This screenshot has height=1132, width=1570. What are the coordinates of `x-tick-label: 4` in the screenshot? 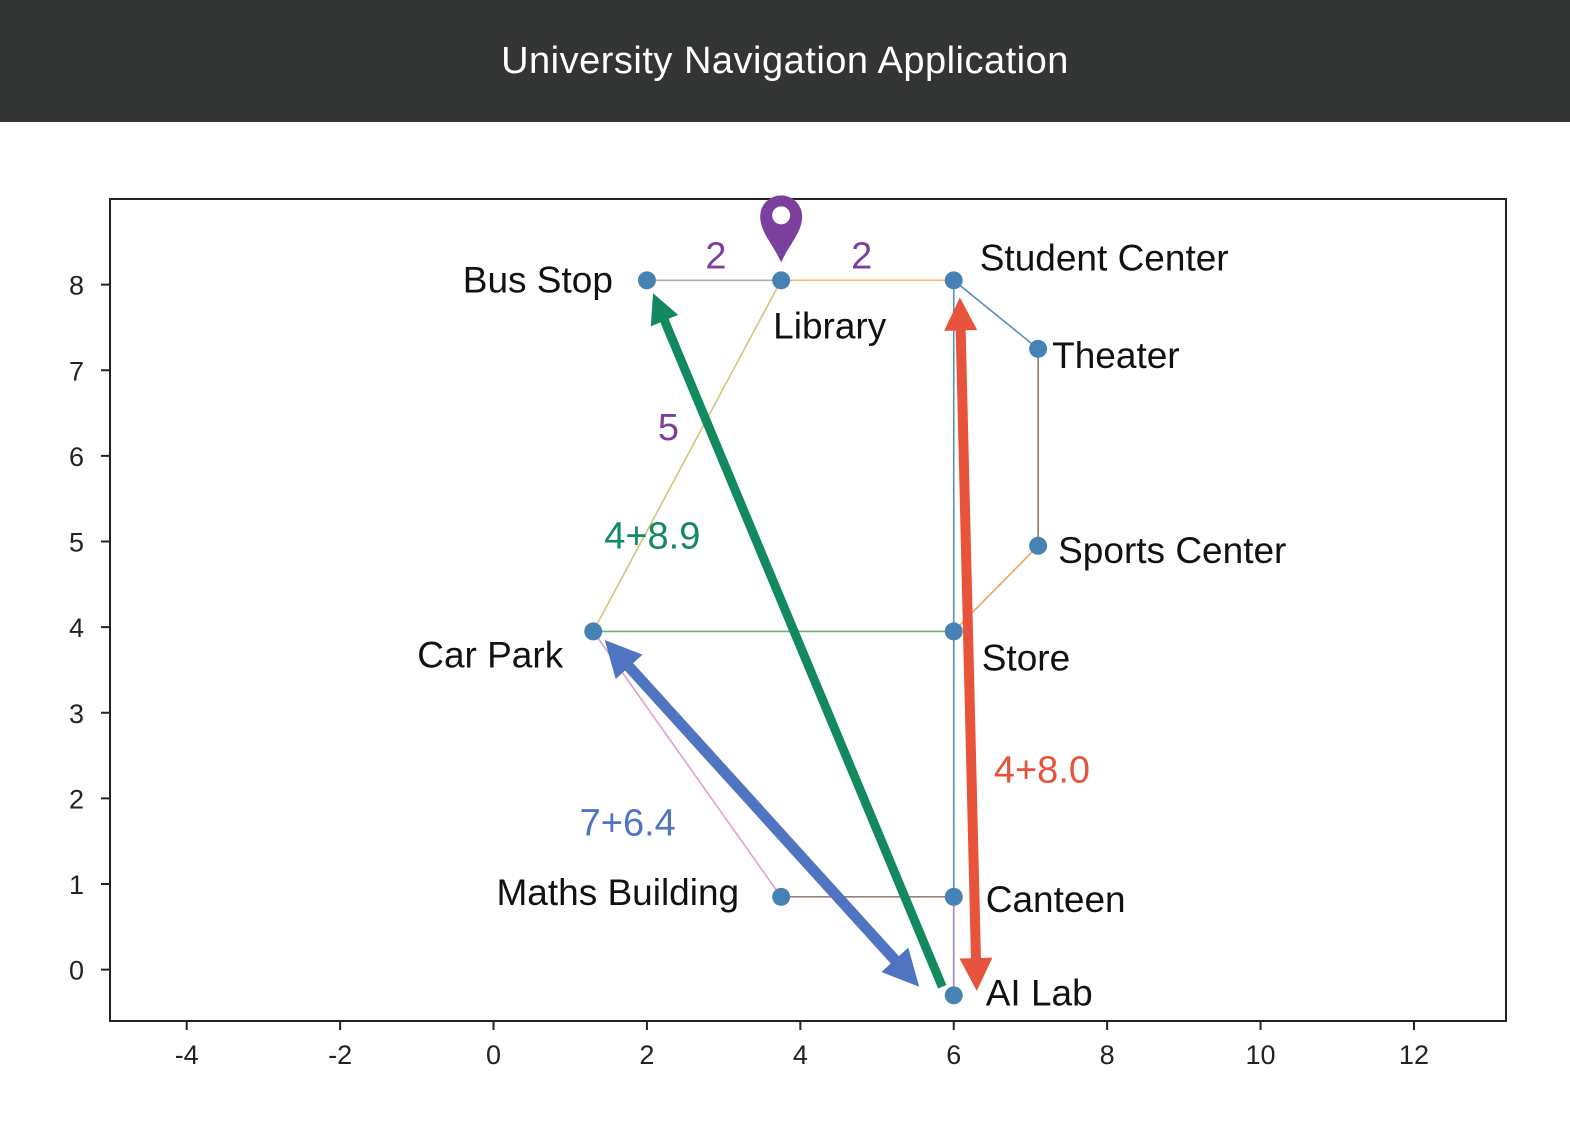 It's located at (800, 1055).